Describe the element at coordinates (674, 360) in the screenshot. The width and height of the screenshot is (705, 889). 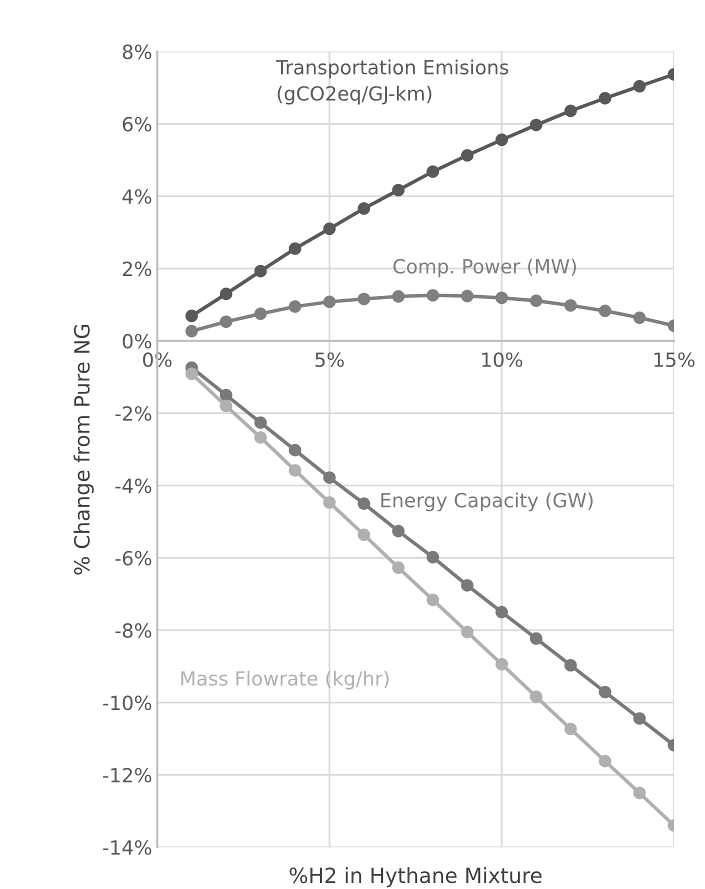
I see `x-tick-label: 15%` at that location.